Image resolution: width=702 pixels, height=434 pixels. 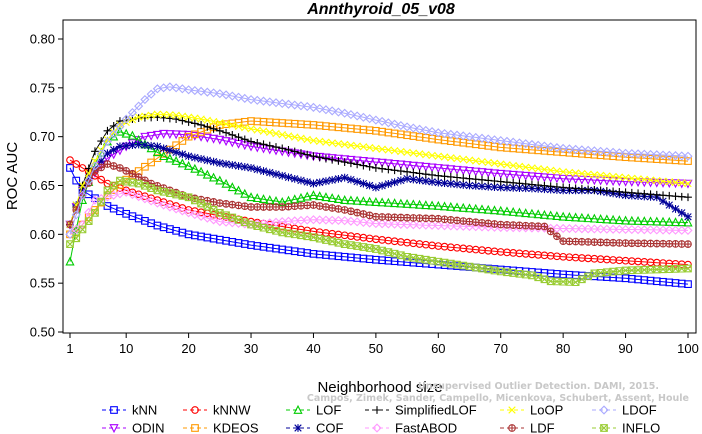 I want to click on chart-title: Annthyroid_05_v08, so click(x=380, y=9).